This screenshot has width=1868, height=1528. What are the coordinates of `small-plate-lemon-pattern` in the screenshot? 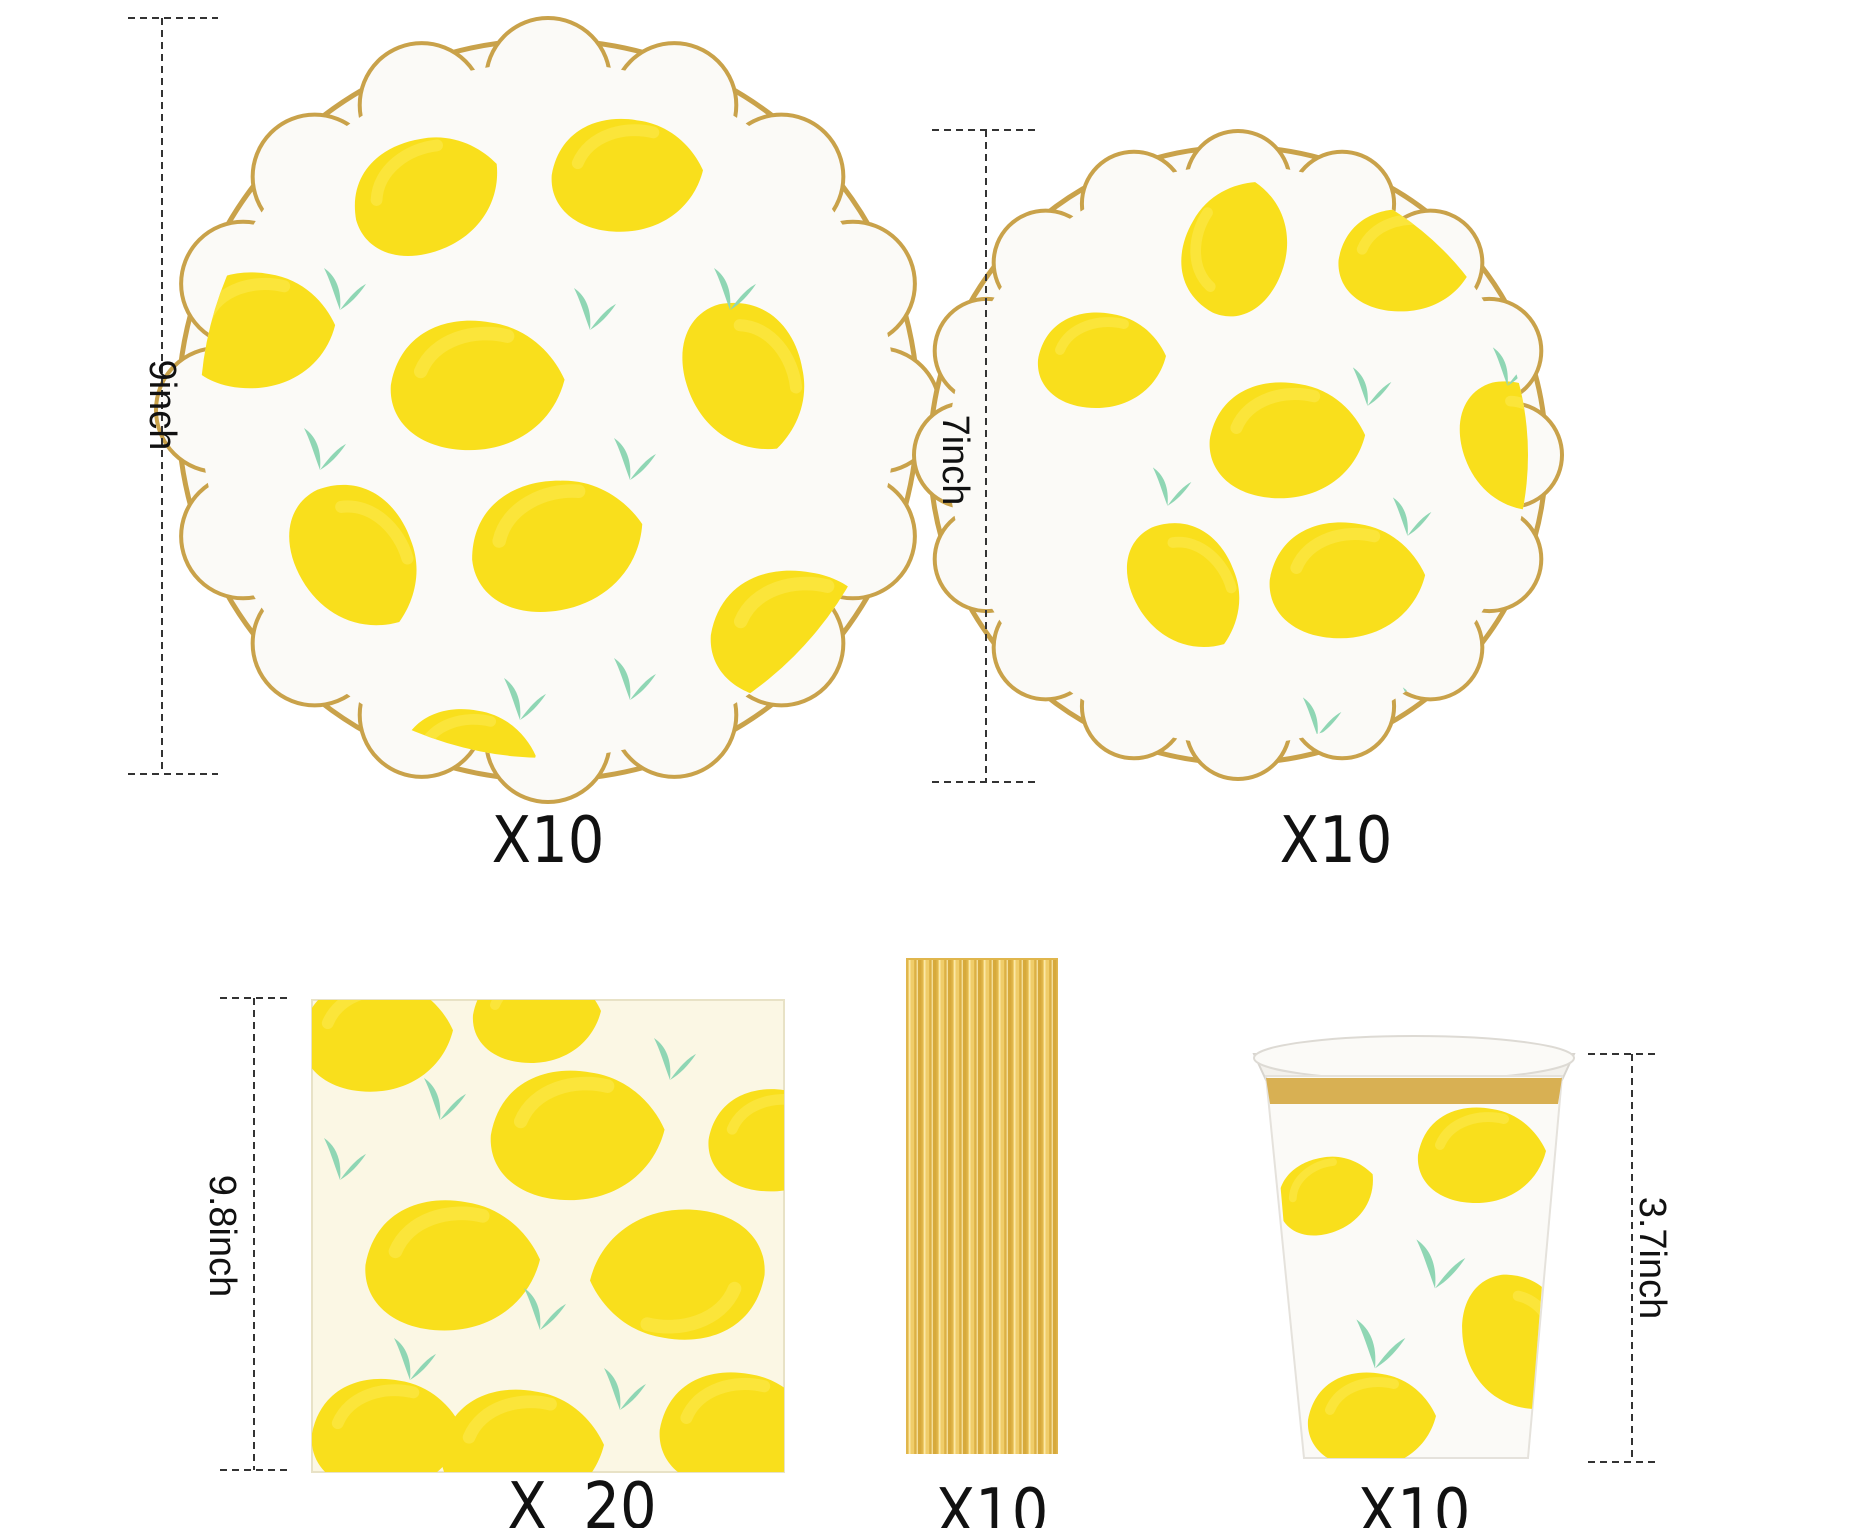 It's located at (1238, 455).